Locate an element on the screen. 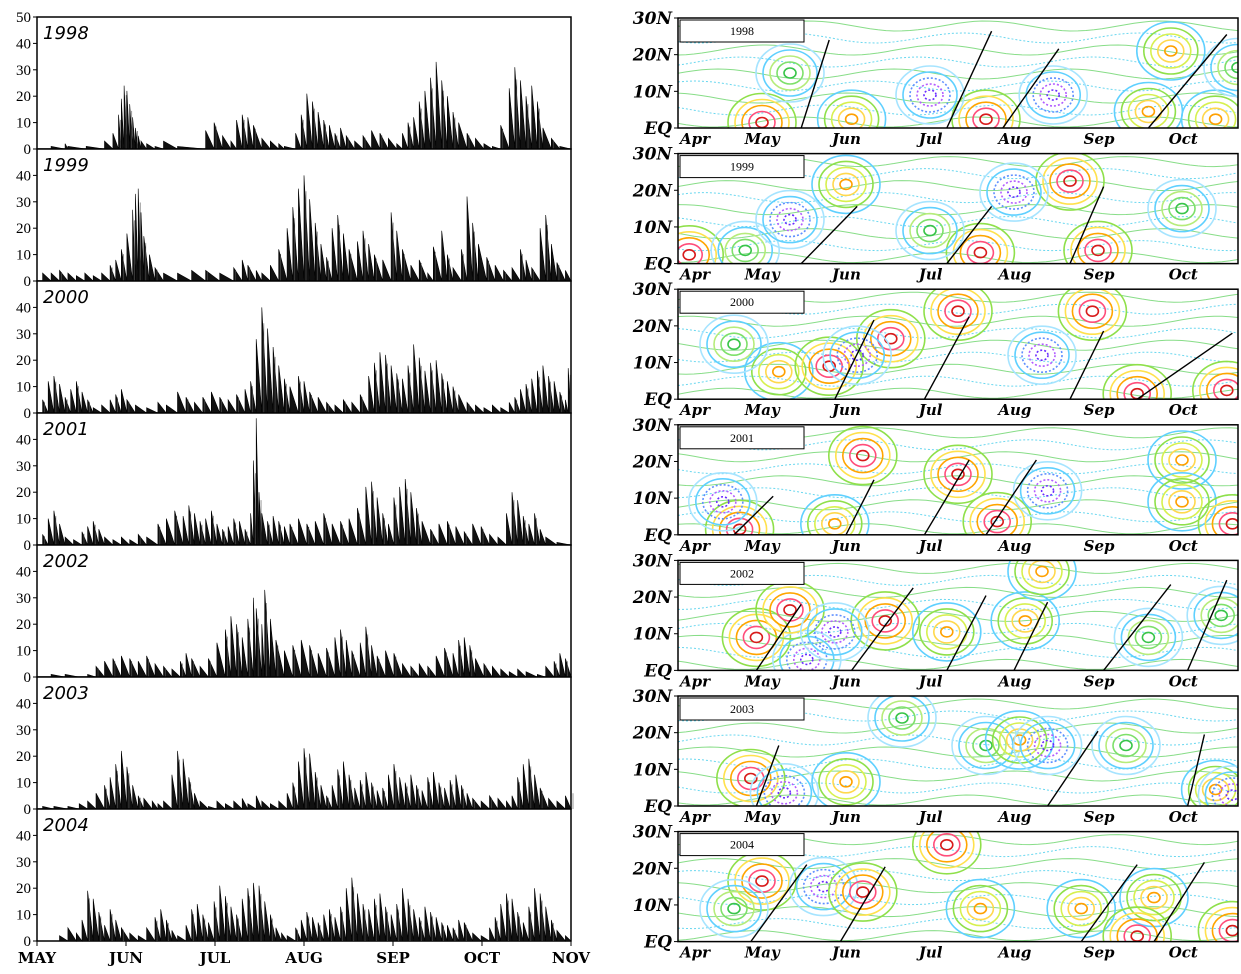 The image size is (1241, 974). year-tag: 2001 is located at coordinates (742, 438).